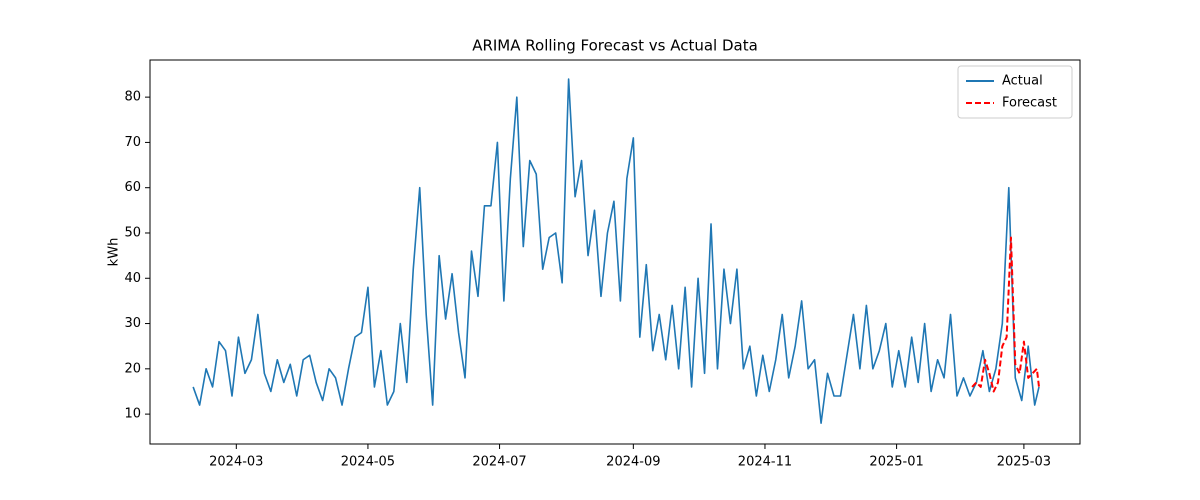 This screenshot has width=1200, height=500. What do you see at coordinates (132, 278) in the screenshot?
I see `y-tick-label: 40` at bounding box center [132, 278].